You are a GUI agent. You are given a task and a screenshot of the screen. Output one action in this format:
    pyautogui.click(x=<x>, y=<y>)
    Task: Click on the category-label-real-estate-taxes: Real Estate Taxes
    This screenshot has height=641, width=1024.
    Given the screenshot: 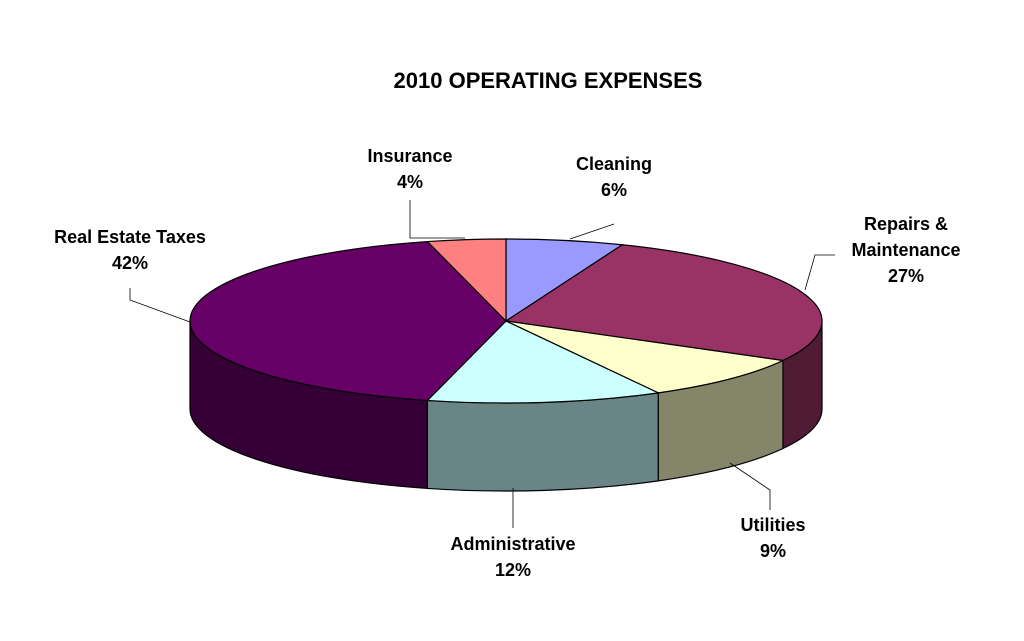 What is the action you would take?
    pyautogui.click(x=130, y=237)
    